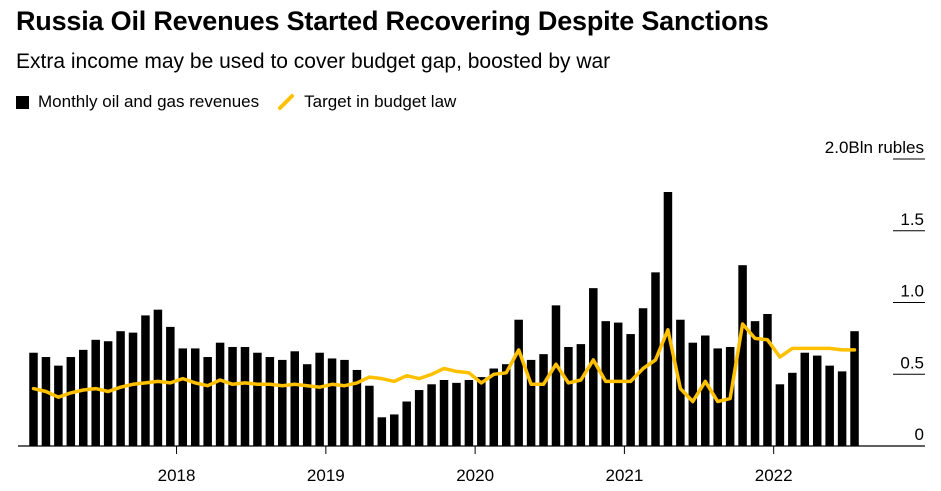  Describe the element at coordinates (624, 475) in the screenshot. I see `x-tick-label-3: 2021` at that location.